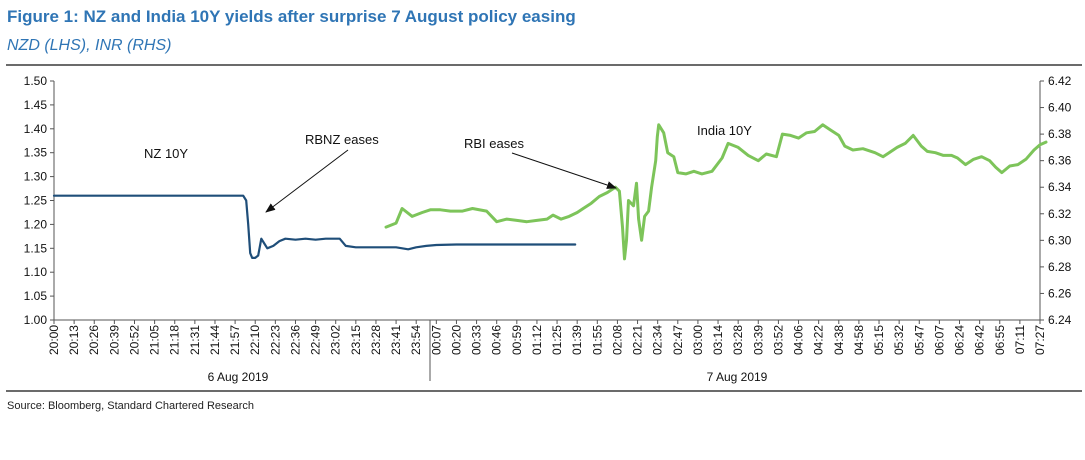 The height and width of the screenshot is (460, 1085). Describe the element at coordinates (564, 170) in the screenshot. I see `rbi-eases-arrow` at that location.